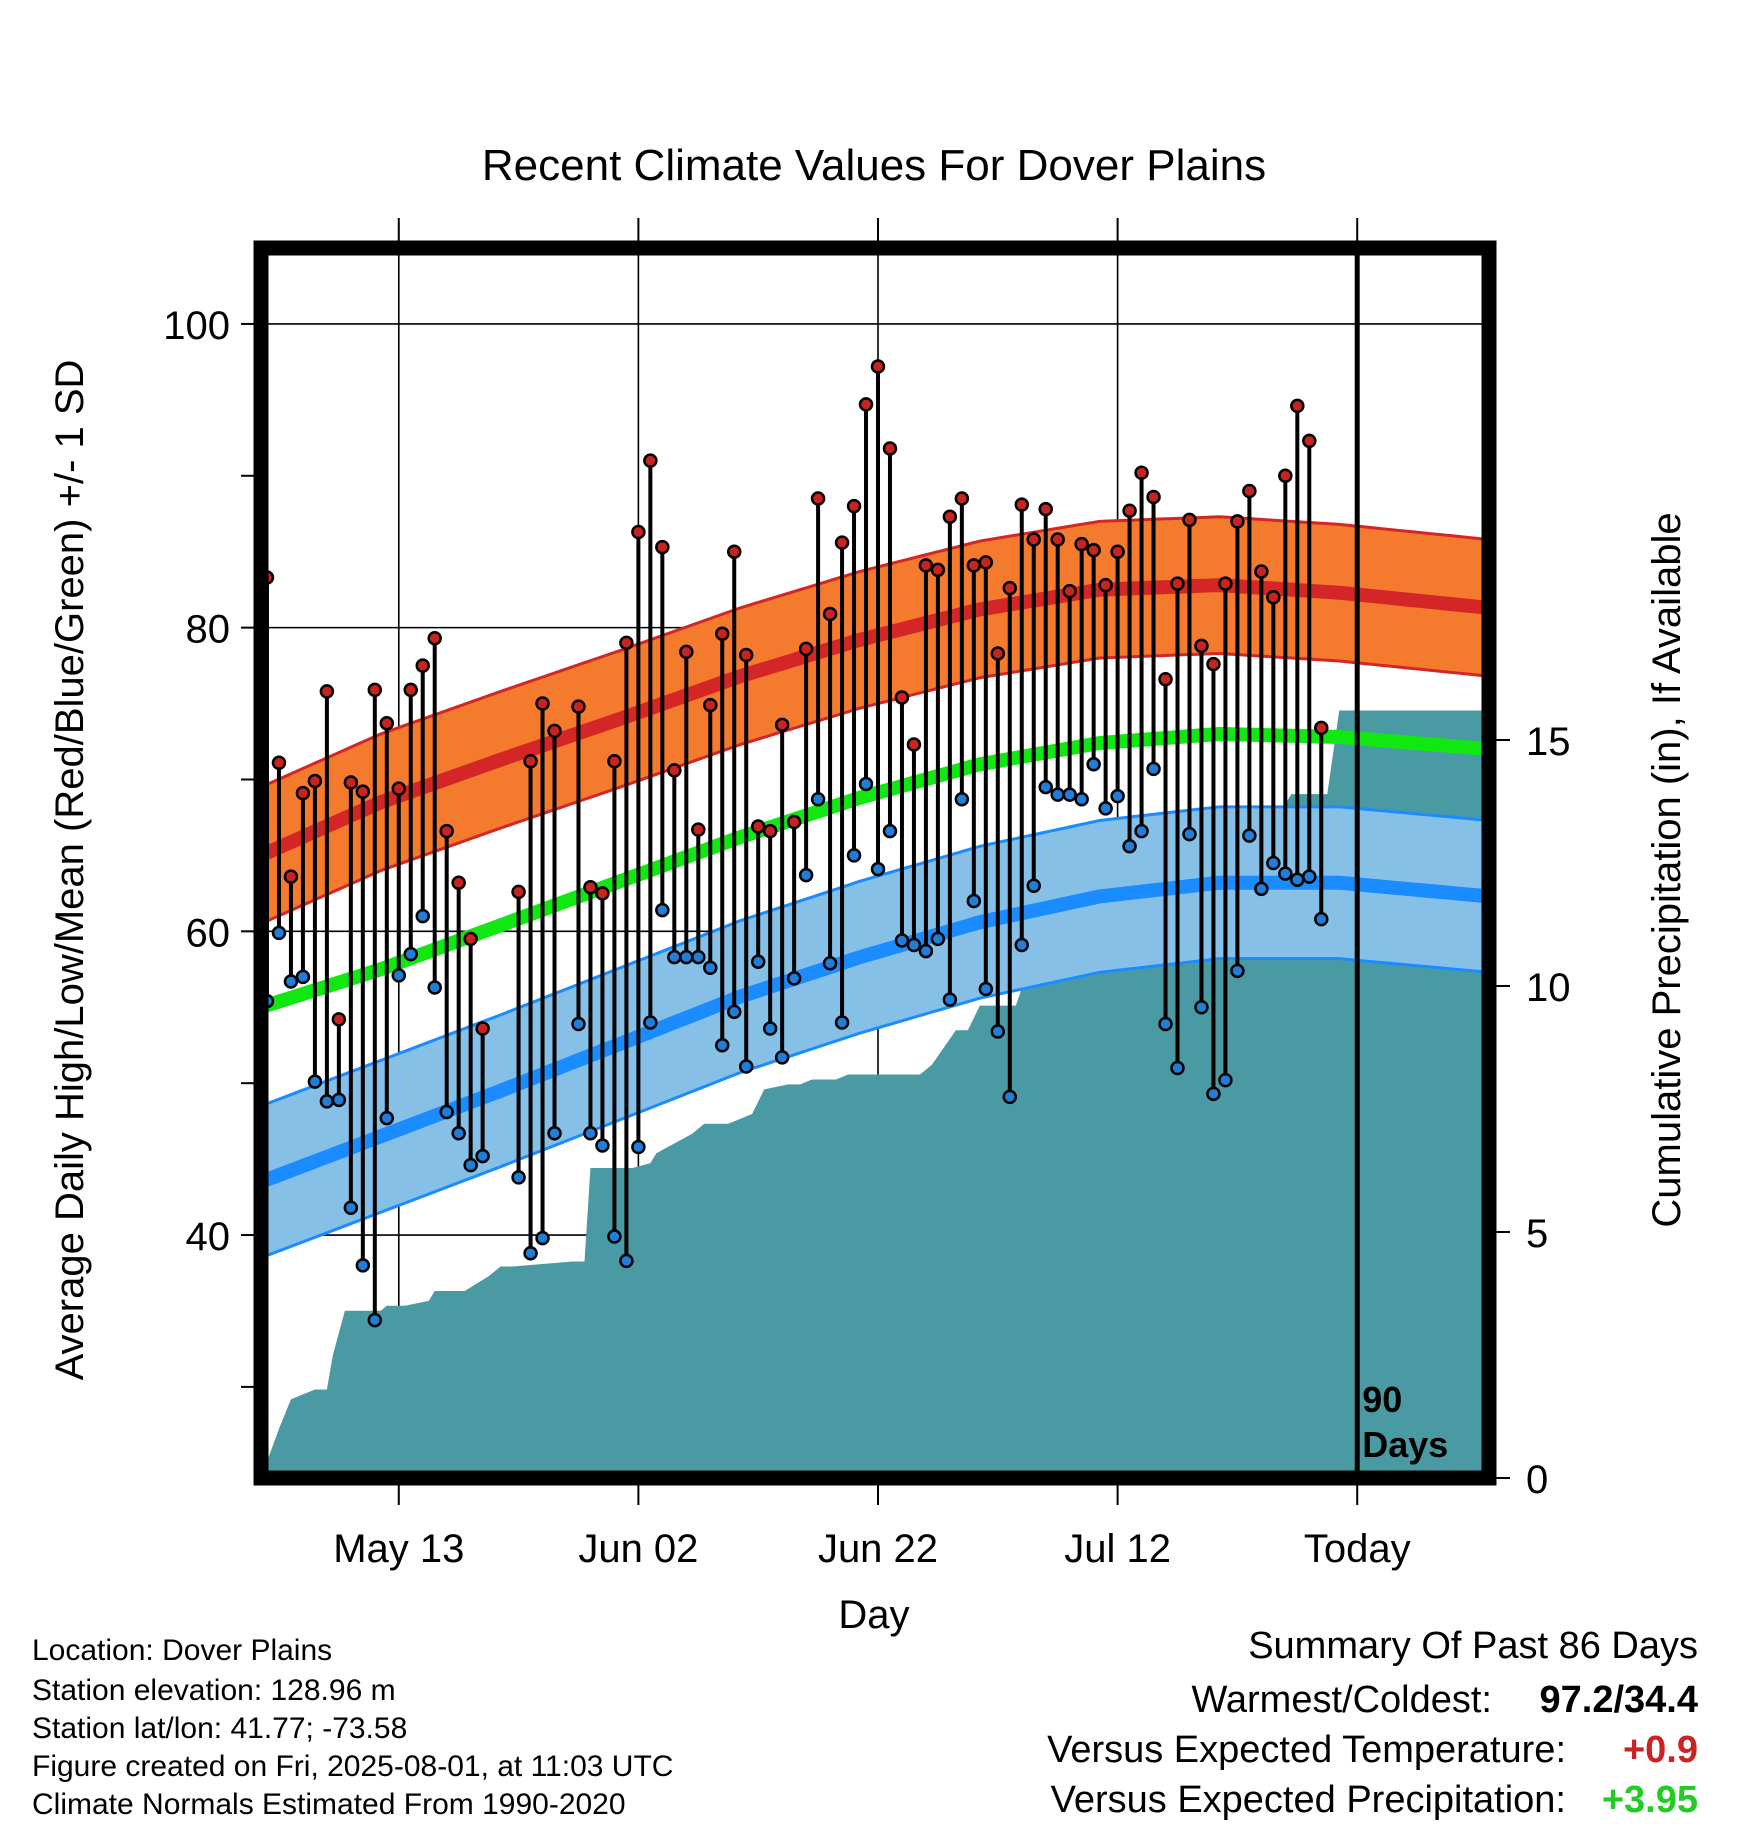 This screenshot has width=1748, height=1828. I want to click on summary-temp-value: +0.9, so click(1660, 1750).